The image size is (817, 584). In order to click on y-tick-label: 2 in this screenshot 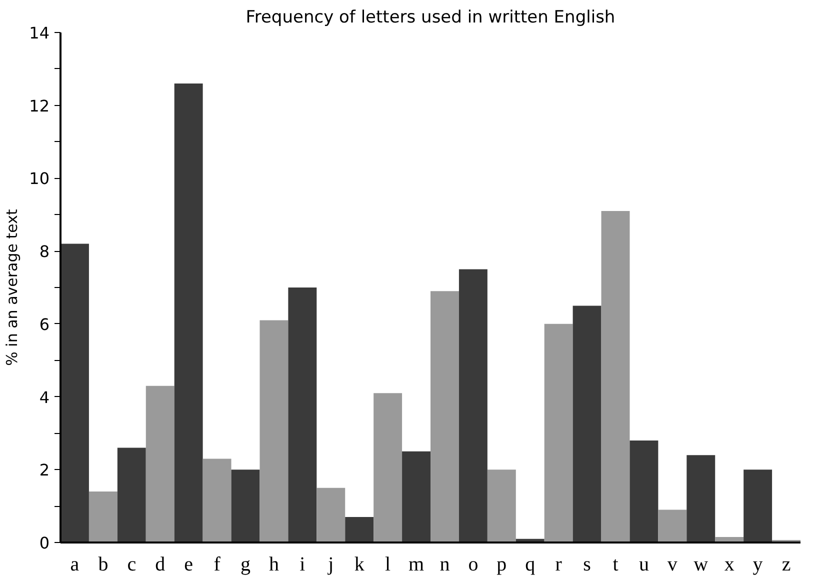, I will do `click(44, 470)`.